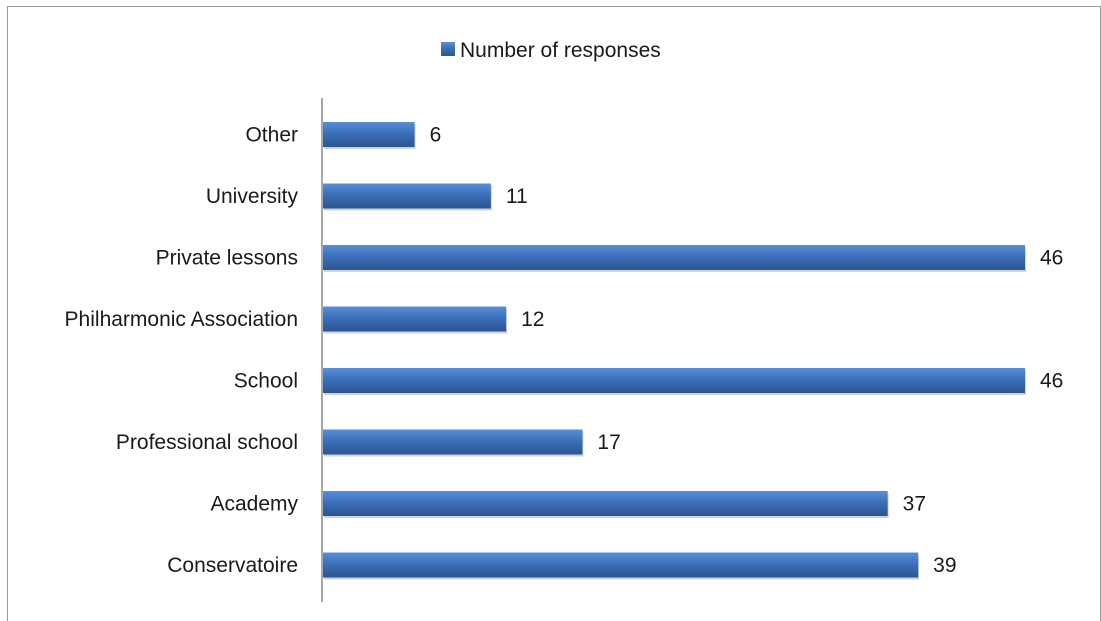  Describe the element at coordinates (181, 319) in the screenshot. I see `category-label: Philharmonic Association` at that location.